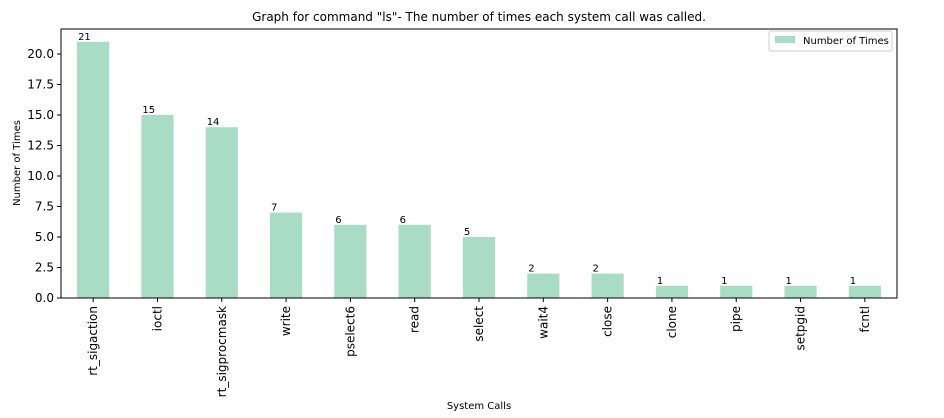 The image size is (944, 418). What do you see at coordinates (40, 85) in the screenshot?
I see `y-tick-label-7: 17.5` at bounding box center [40, 85].